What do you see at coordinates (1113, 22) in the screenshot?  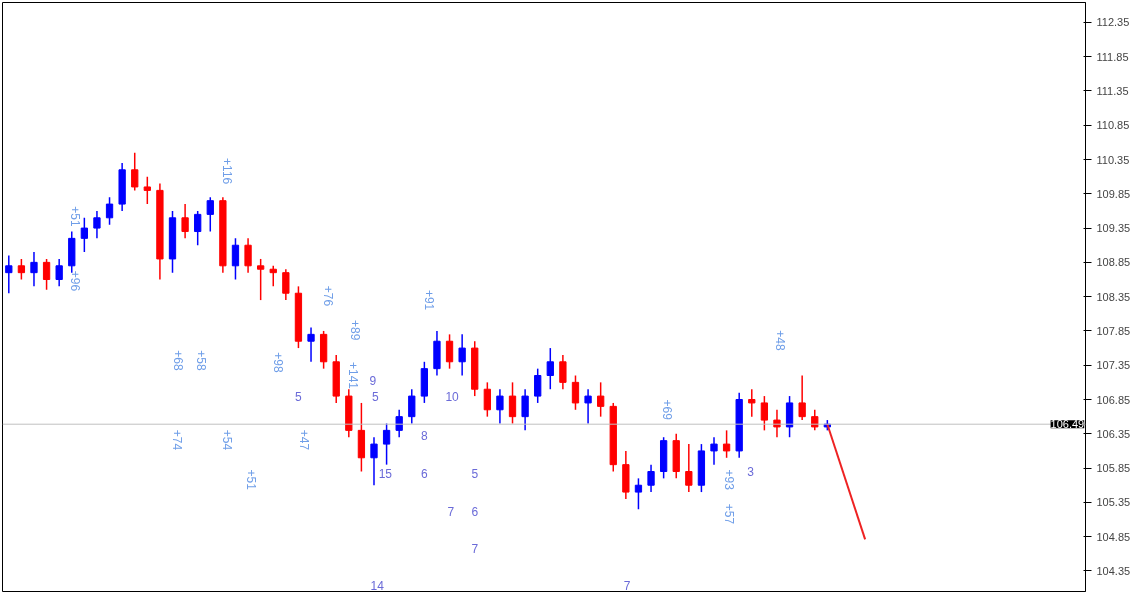 I see `y-tick-label: 112.35` at bounding box center [1113, 22].